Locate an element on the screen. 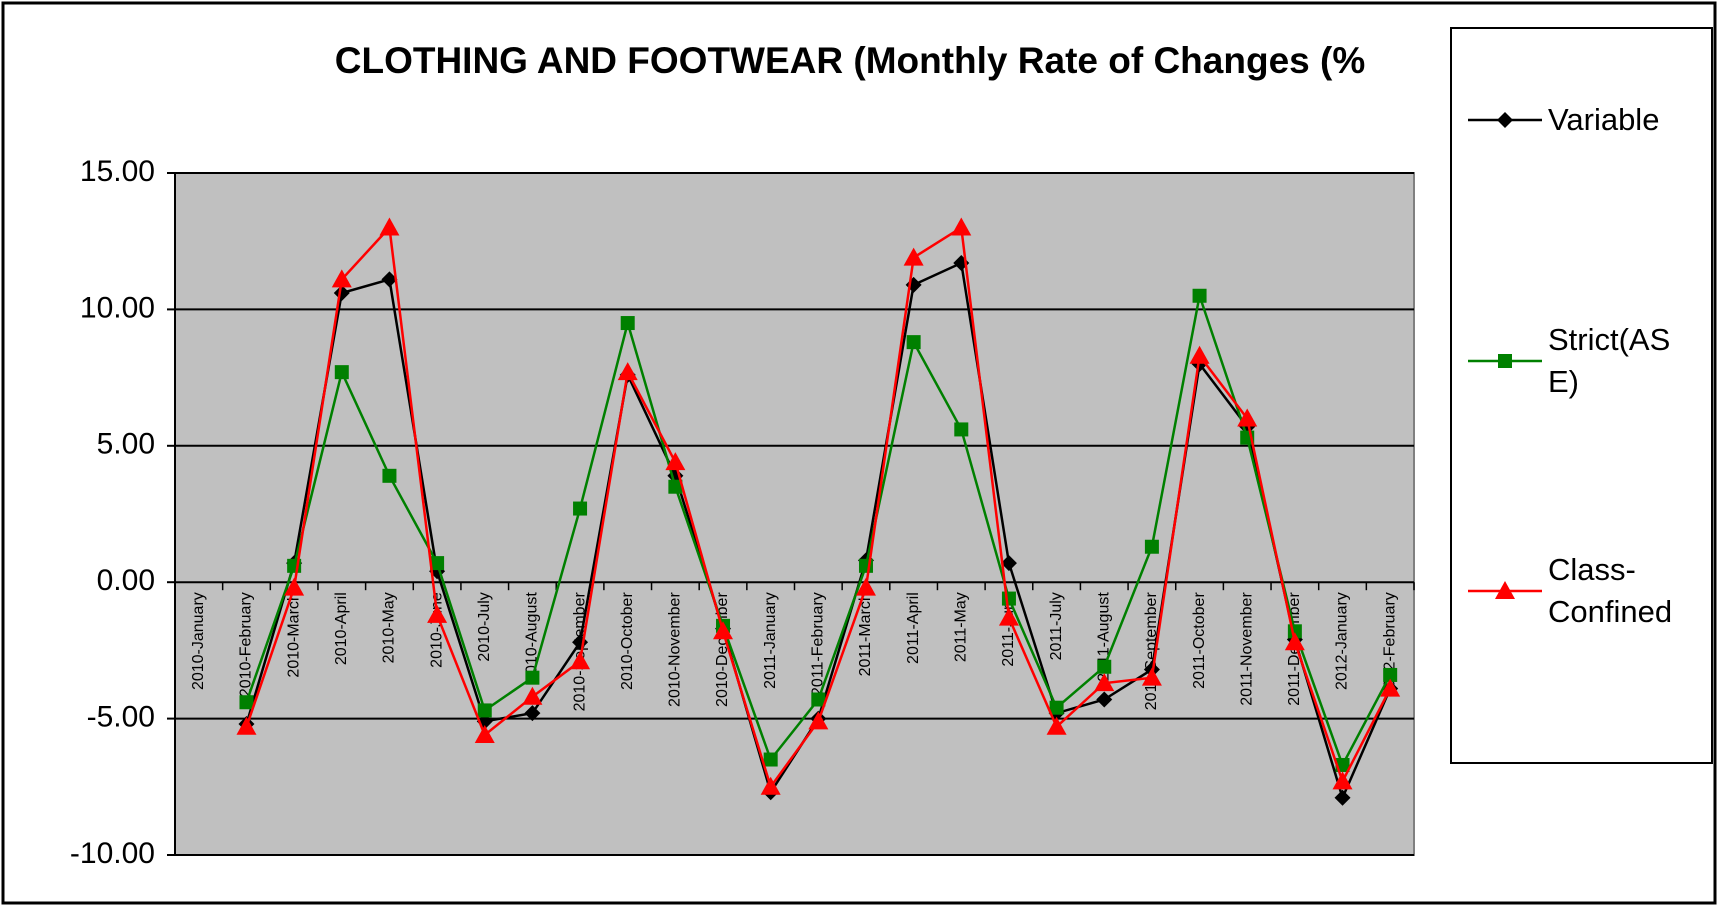 The height and width of the screenshot is (906, 1719). x-tick-label: 2011-May is located at coordinates (961, 627).